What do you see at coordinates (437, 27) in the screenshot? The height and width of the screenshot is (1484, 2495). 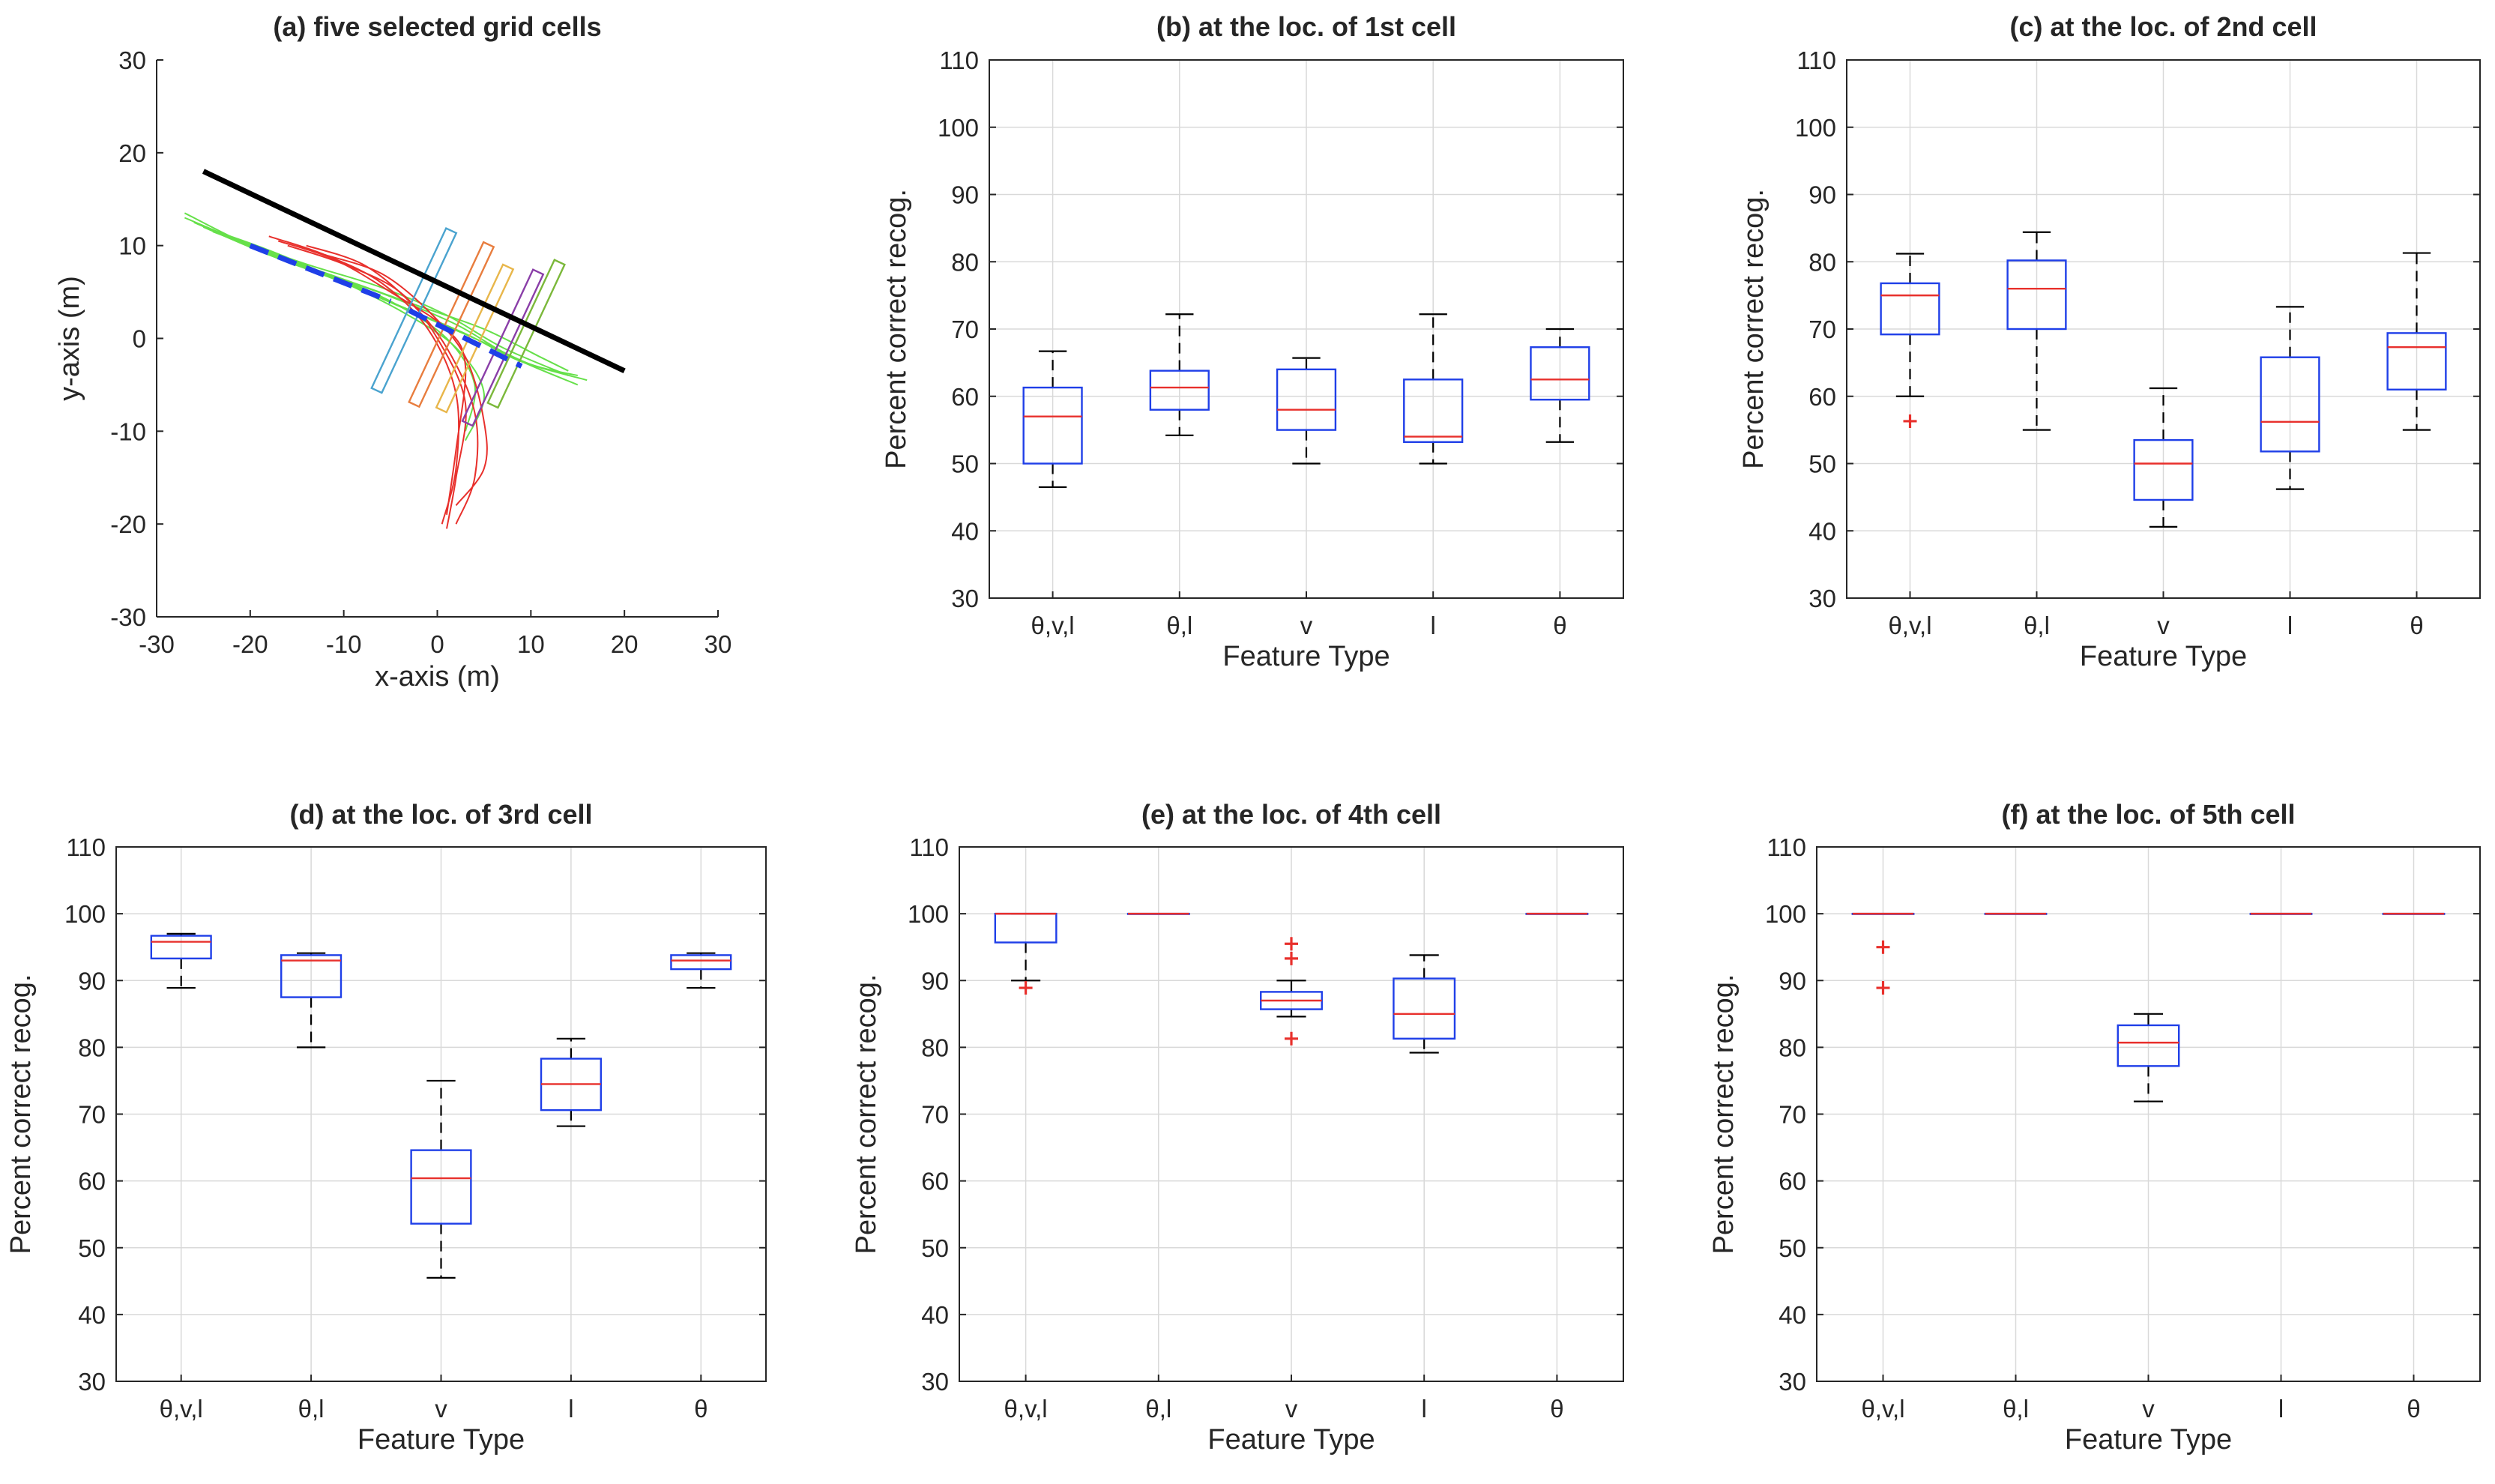 I see `chart-title: (a) five selected grid cells` at bounding box center [437, 27].